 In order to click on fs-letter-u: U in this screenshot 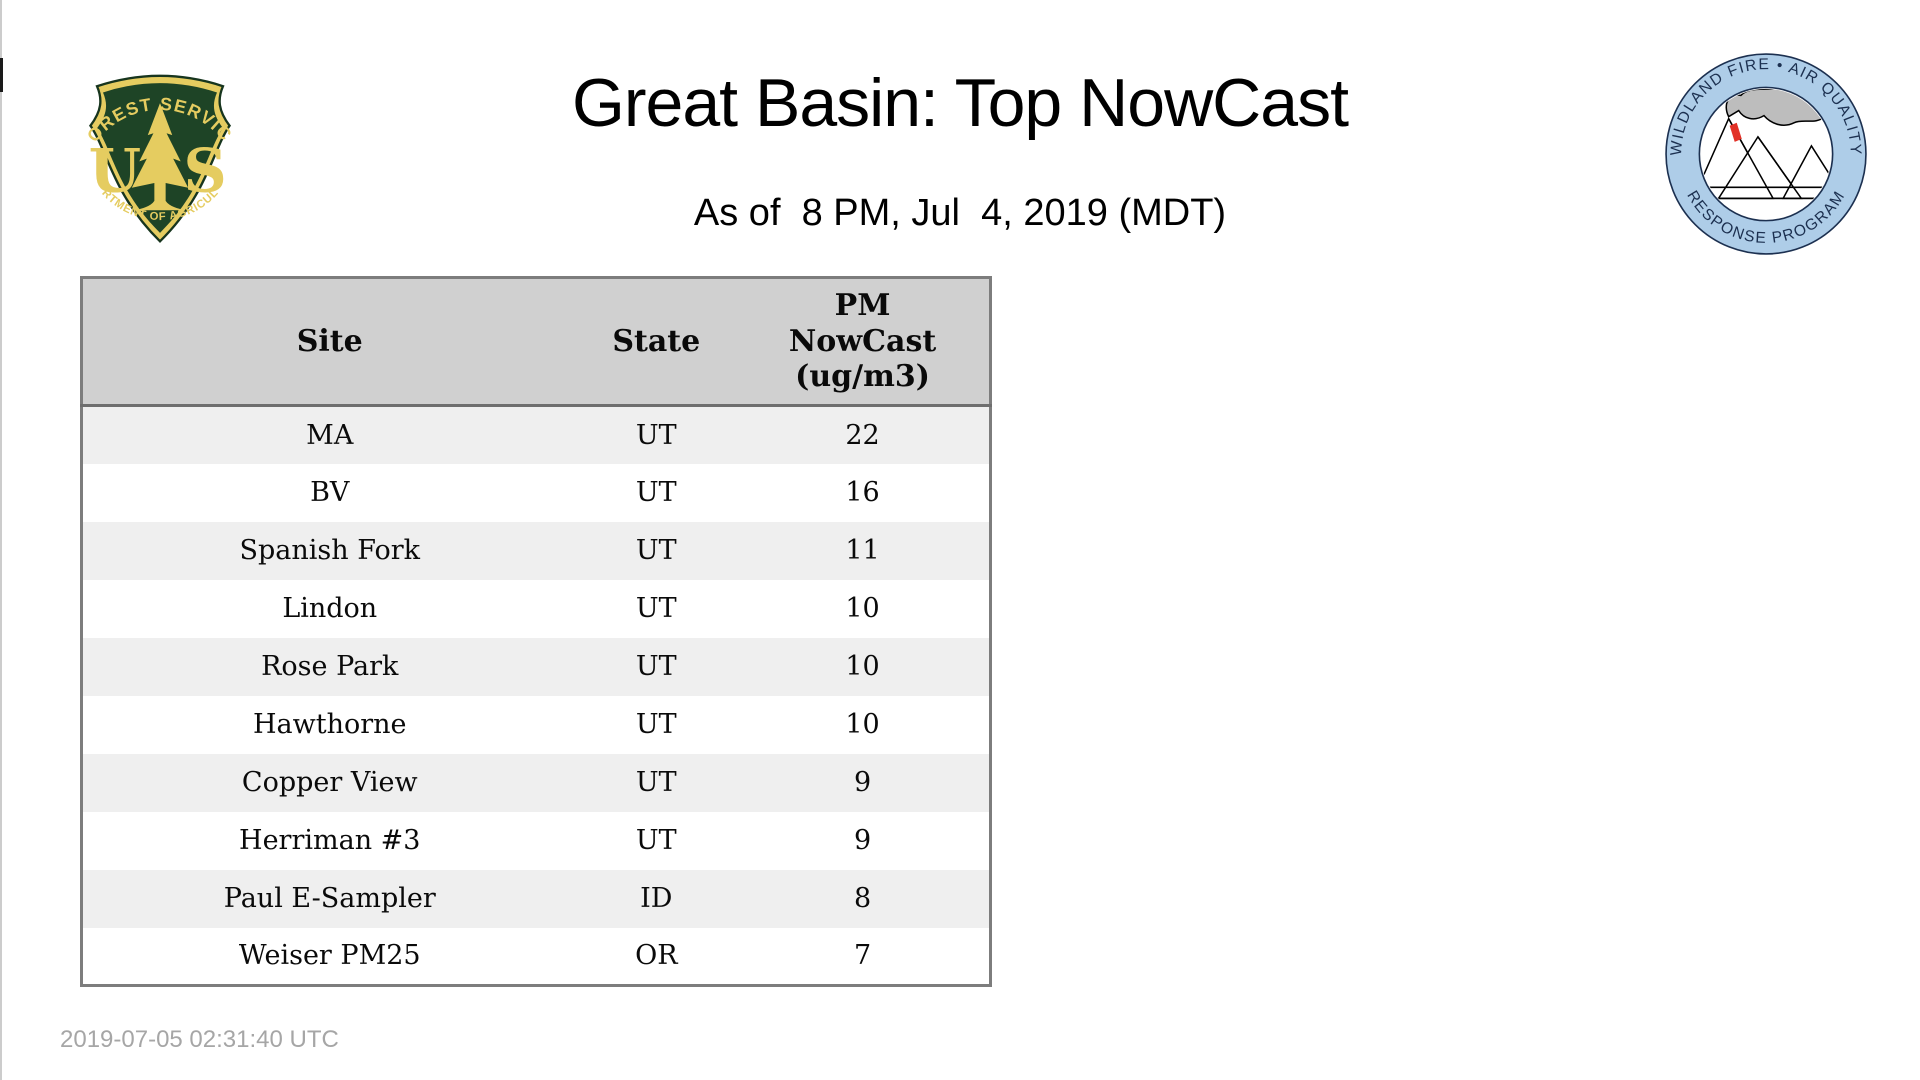, I will do `click(115, 171)`.